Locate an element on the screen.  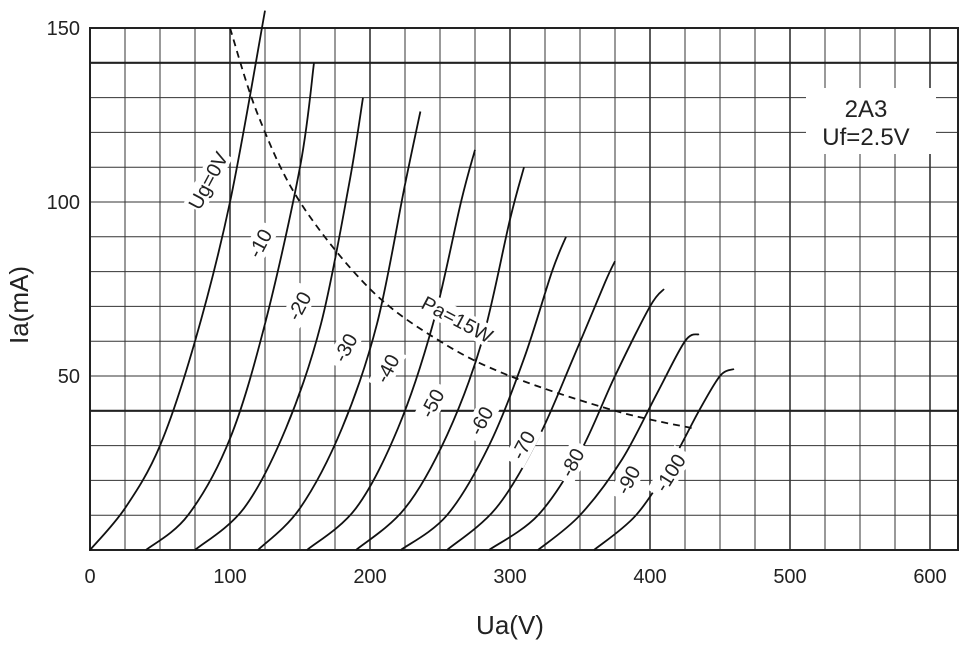
curve-label-8-bg is located at coordinates (572, 462).